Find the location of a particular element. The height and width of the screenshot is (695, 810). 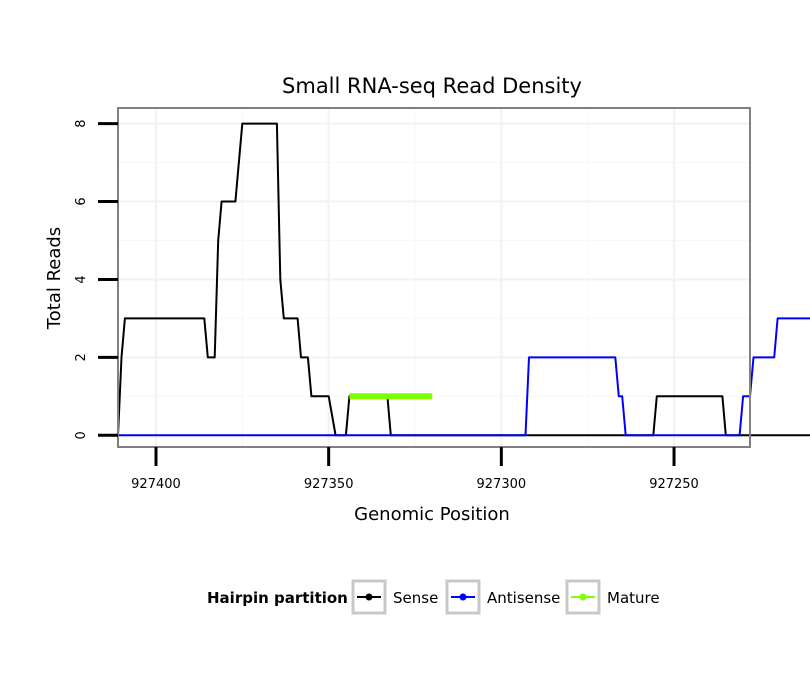

legend-label-mature: Mature is located at coordinates (633, 598).